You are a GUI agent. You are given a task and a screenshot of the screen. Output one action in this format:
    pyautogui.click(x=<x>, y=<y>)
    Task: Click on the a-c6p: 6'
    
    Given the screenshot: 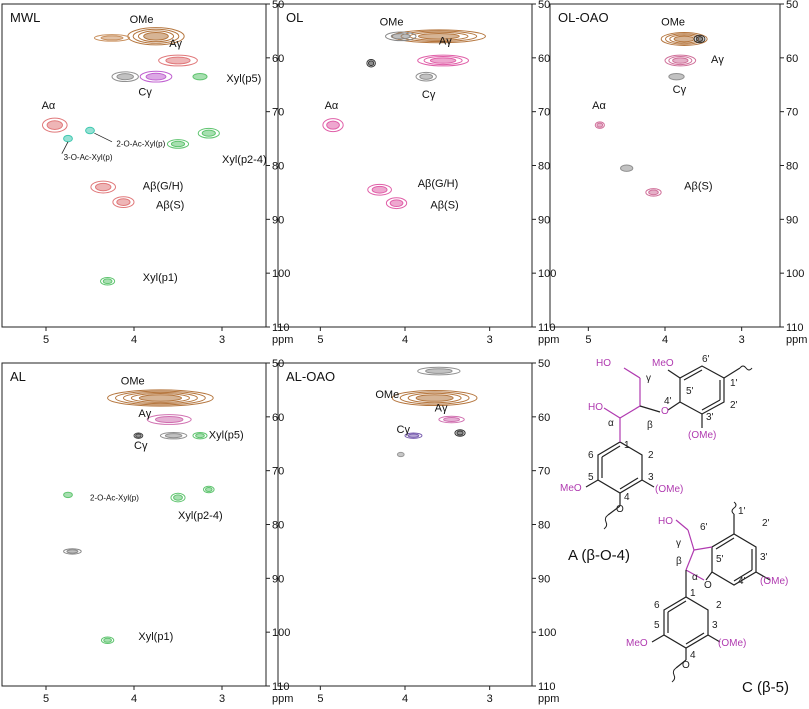 What is the action you would take?
    pyautogui.click(x=706, y=359)
    